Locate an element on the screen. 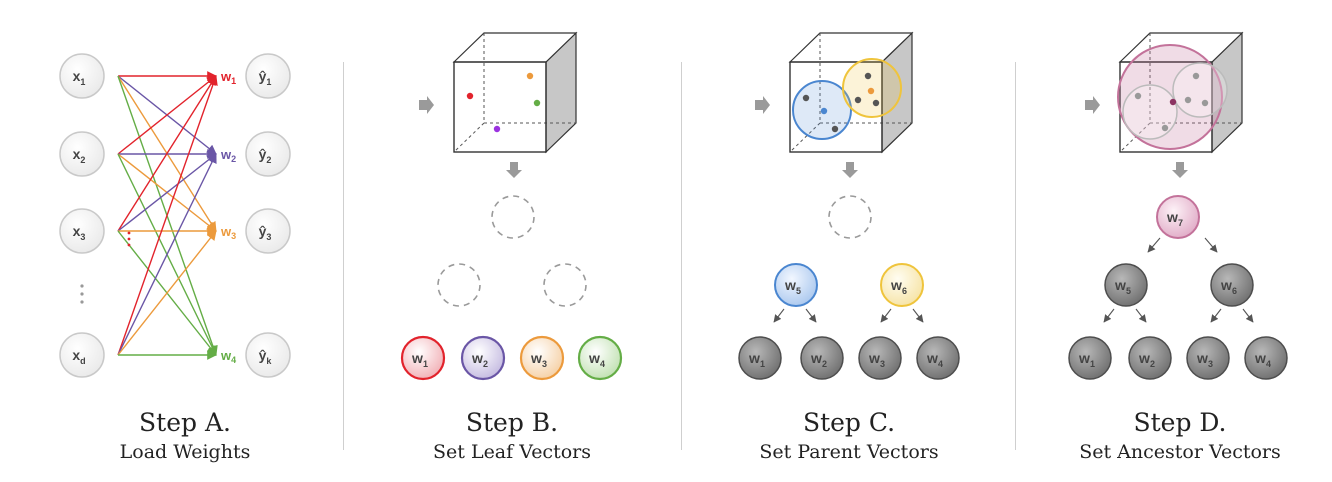 The image size is (1332, 482). divider-b-c is located at coordinates (681, 256).